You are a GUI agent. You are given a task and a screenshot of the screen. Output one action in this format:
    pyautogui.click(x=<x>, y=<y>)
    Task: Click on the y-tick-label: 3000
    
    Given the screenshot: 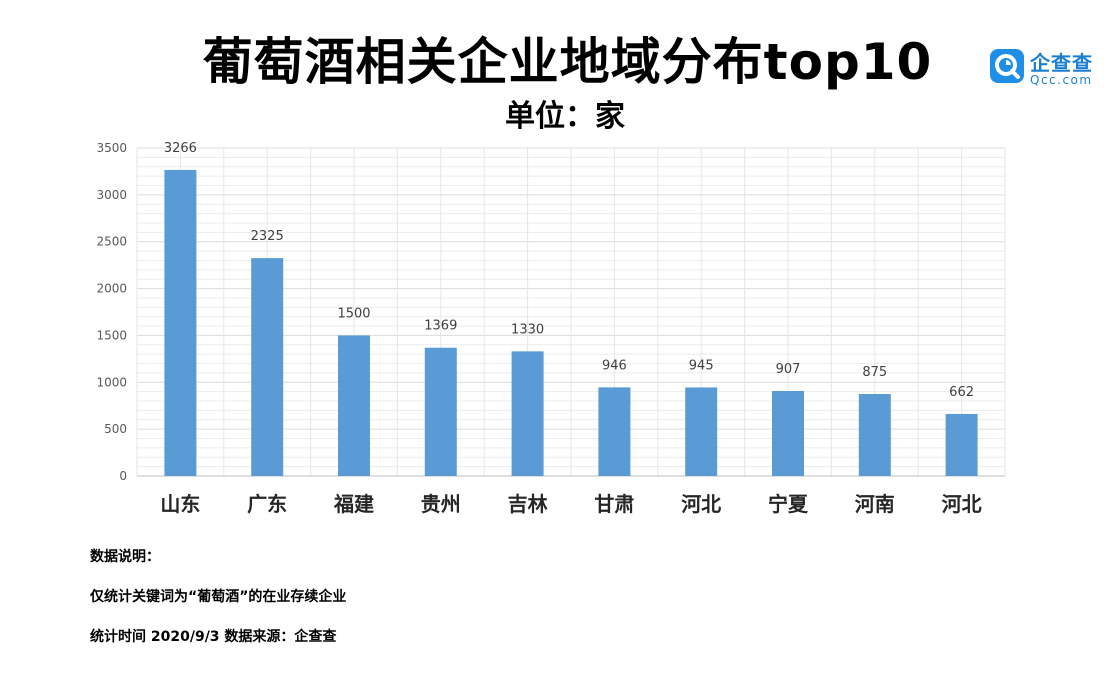 What is the action you would take?
    pyautogui.click(x=111, y=195)
    